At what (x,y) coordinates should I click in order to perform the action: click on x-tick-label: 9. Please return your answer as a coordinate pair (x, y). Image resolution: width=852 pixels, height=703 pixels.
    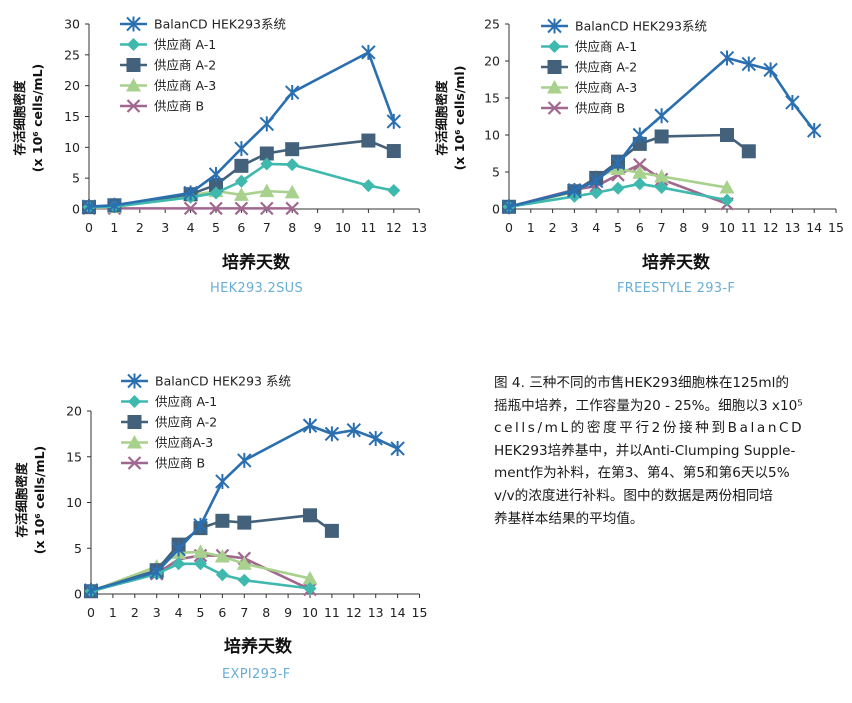
    Looking at the image, I should click on (288, 612).